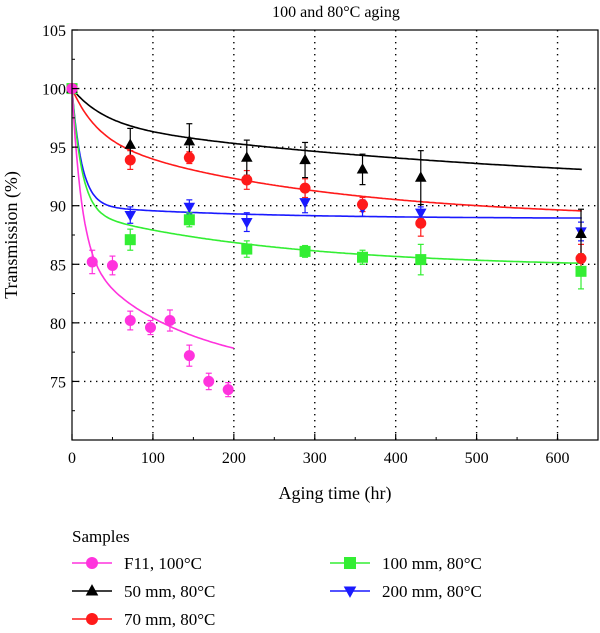 The width and height of the screenshot is (600, 633). Describe the element at coordinates (477, 458) in the screenshot. I see `x-tick-label: 500` at that location.